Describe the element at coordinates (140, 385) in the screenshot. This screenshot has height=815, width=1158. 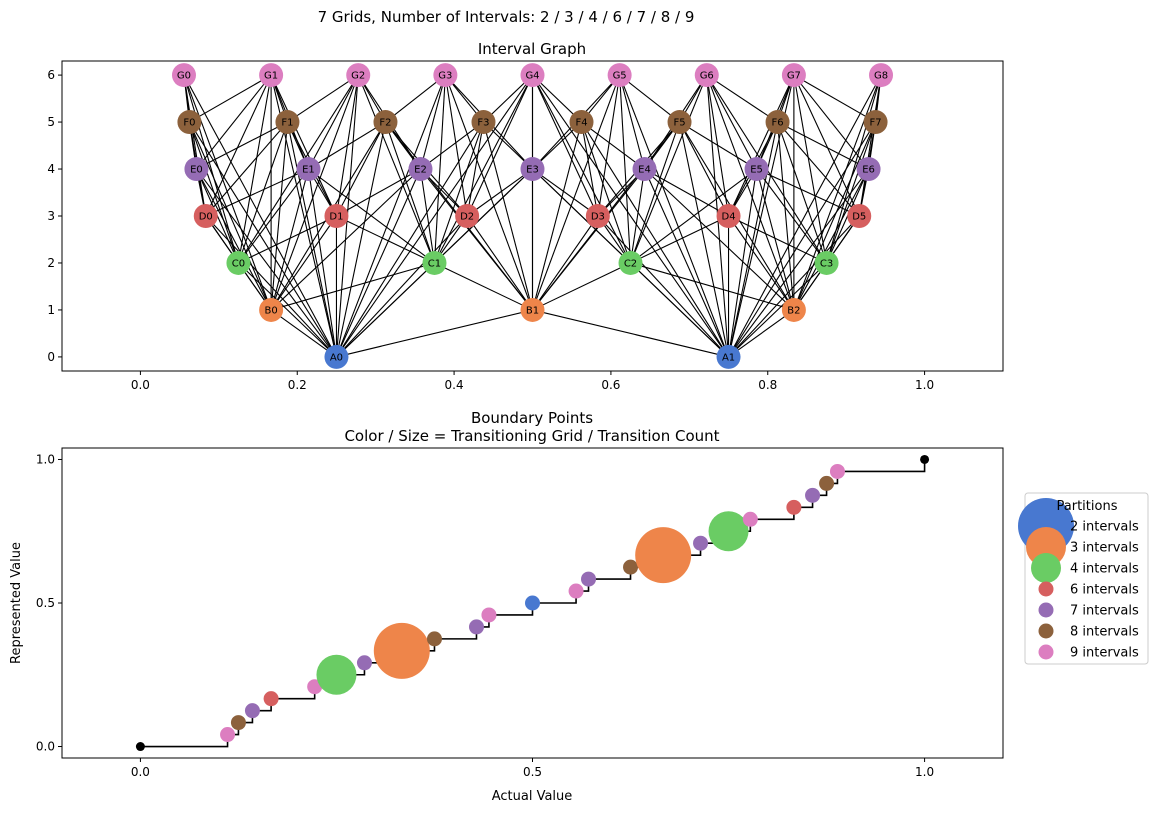
I see `x-tick-label: 0.0` at that location.